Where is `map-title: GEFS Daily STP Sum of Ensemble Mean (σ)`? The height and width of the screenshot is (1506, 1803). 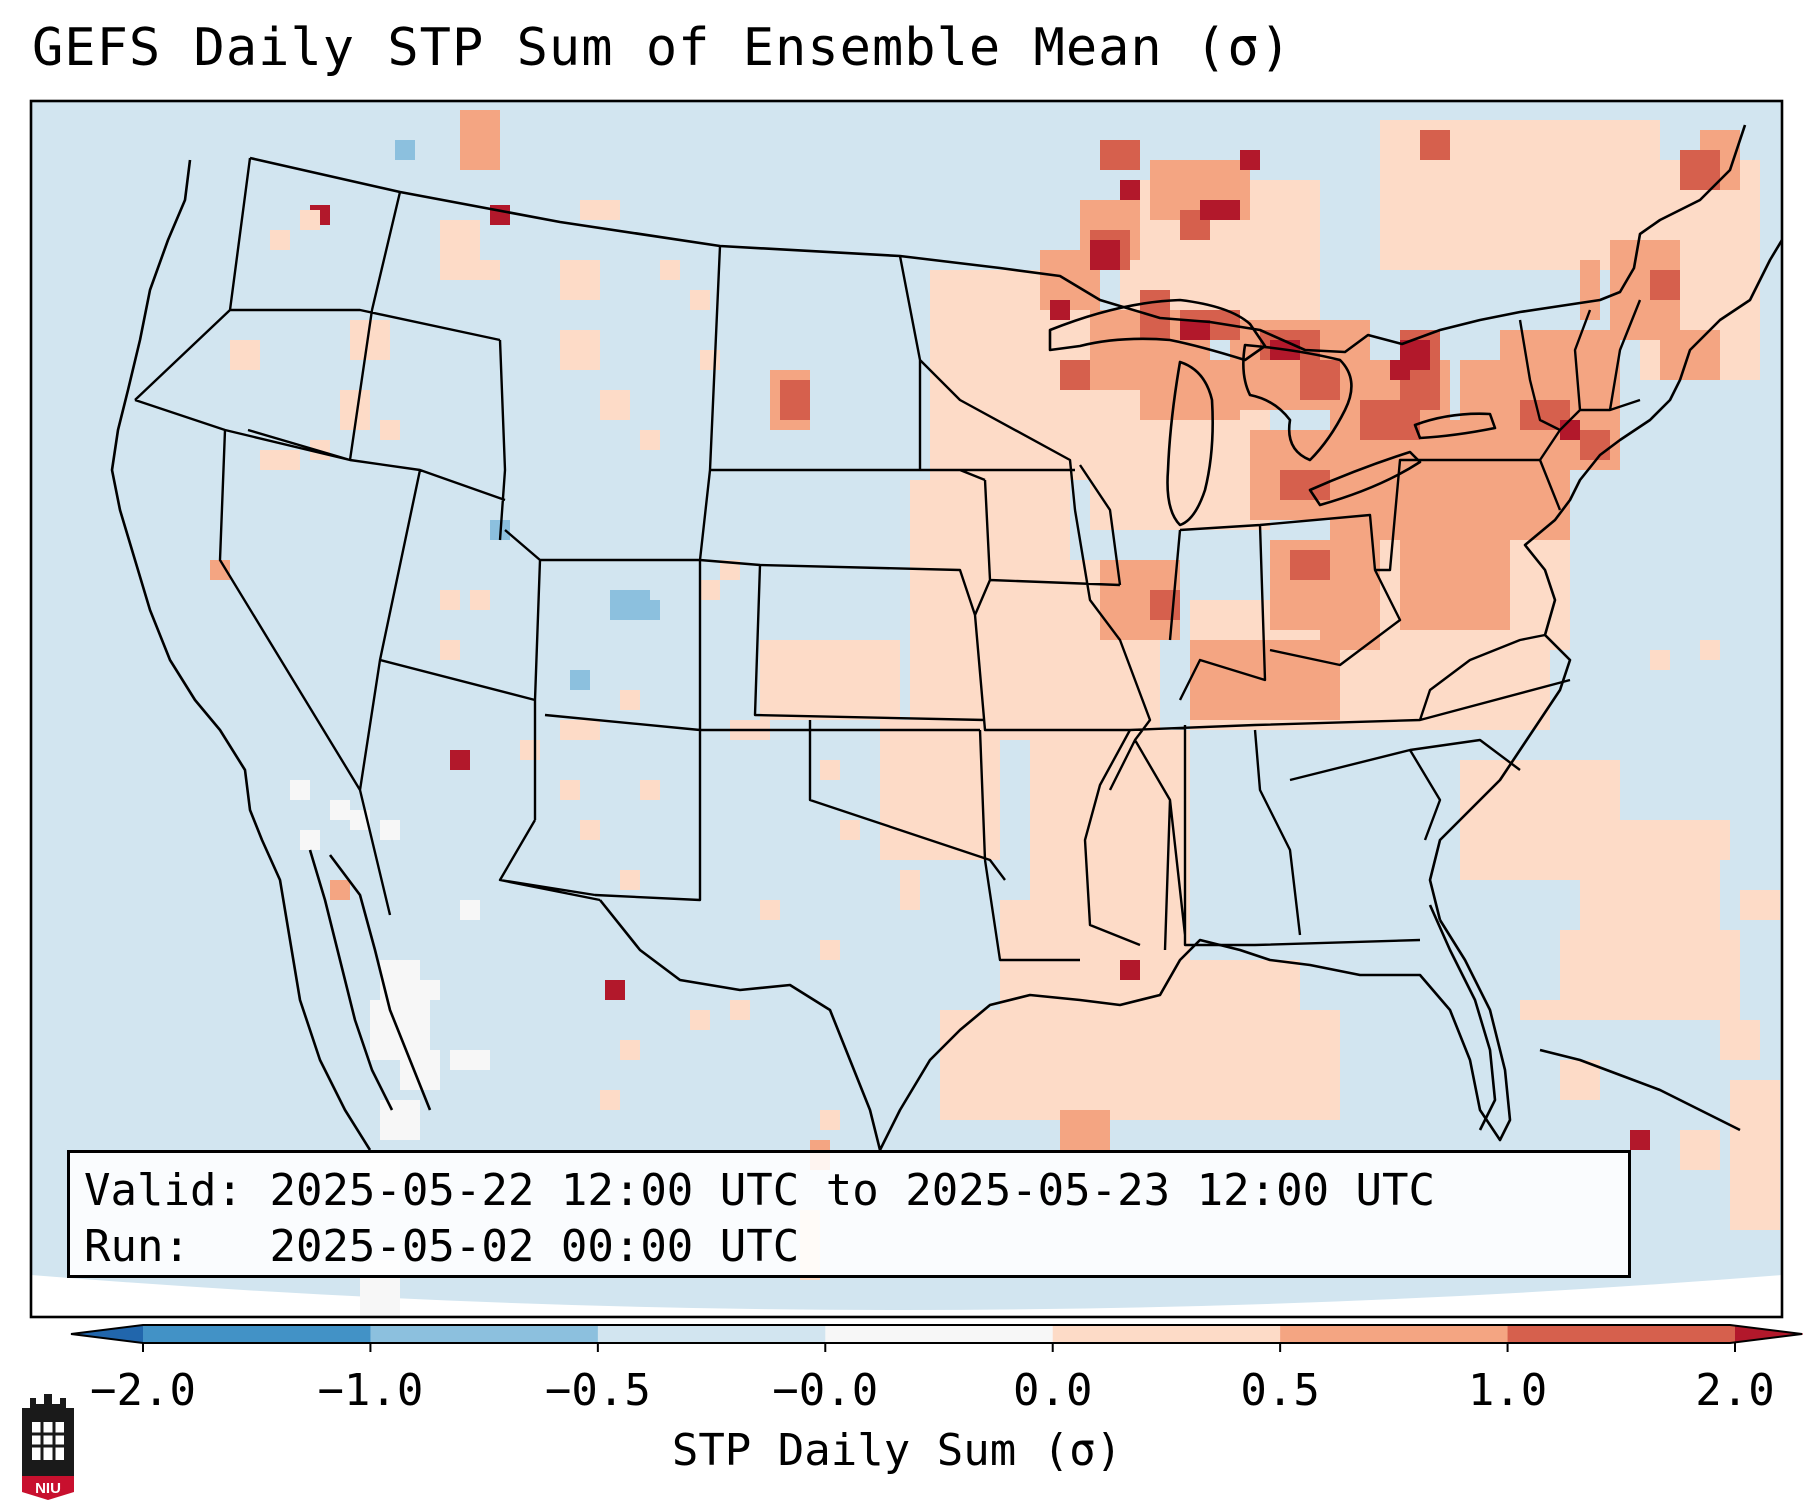 map-title: GEFS Daily STP Sum of Ensemble Mean (σ) is located at coordinates (662, 48).